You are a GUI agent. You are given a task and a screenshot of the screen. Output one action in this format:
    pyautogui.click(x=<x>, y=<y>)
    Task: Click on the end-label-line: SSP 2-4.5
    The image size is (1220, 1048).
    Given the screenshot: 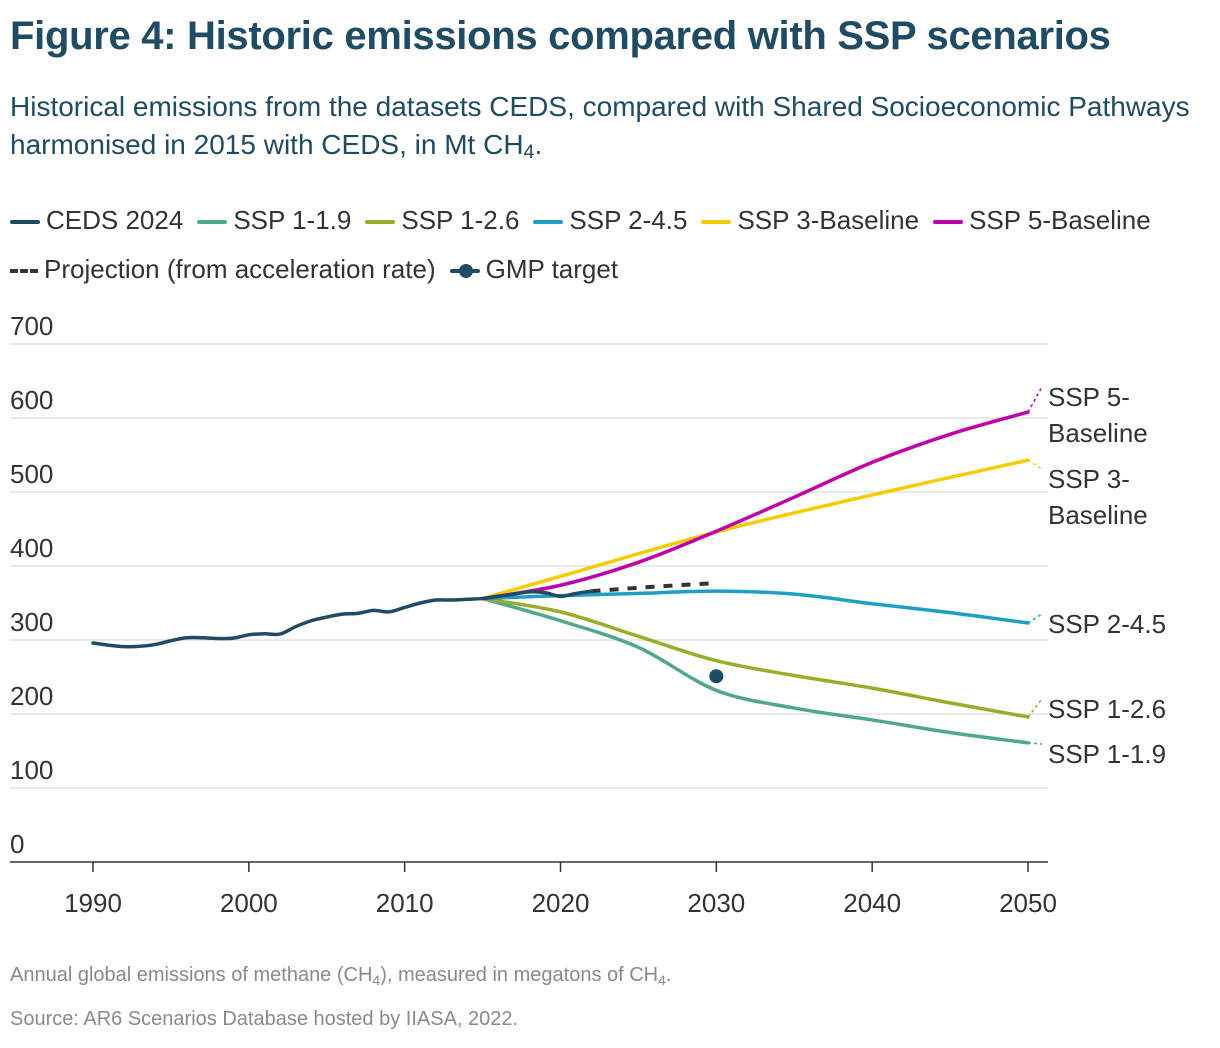 What is the action you would take?
    pyautogui.click(x=1107, y=624)
    